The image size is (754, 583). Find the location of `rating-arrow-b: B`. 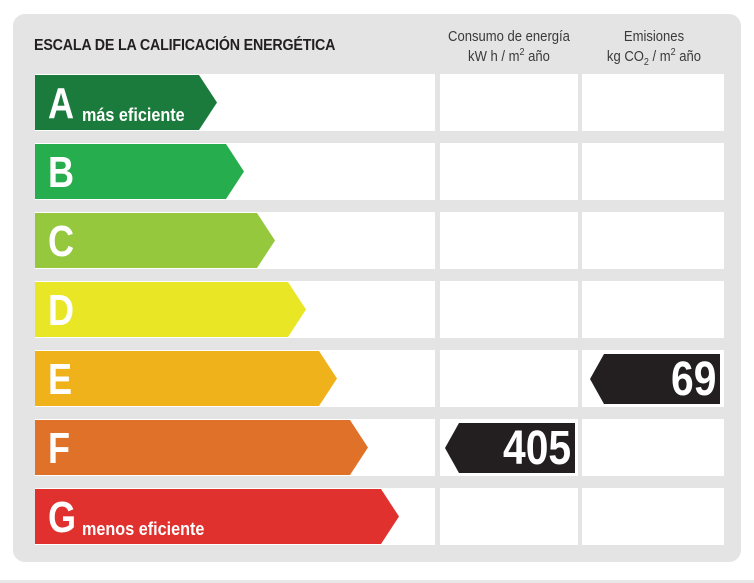

rating-arrow-b: B is located at coordinates (139, 171).